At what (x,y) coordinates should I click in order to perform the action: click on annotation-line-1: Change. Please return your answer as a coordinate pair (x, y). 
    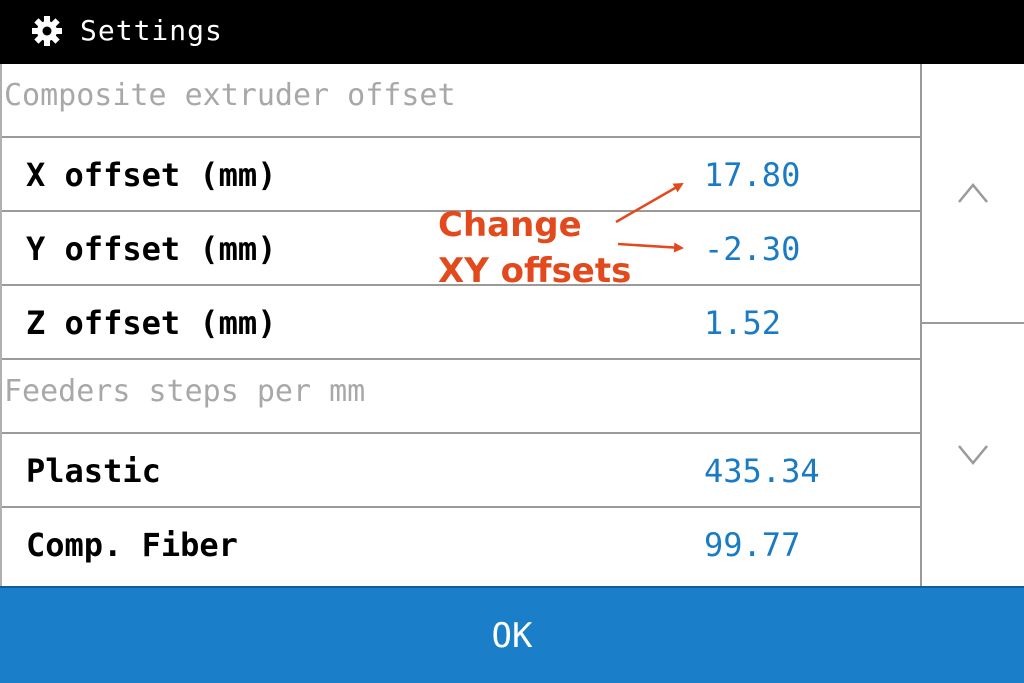
    Looking at the image, I should click on (510, 225).